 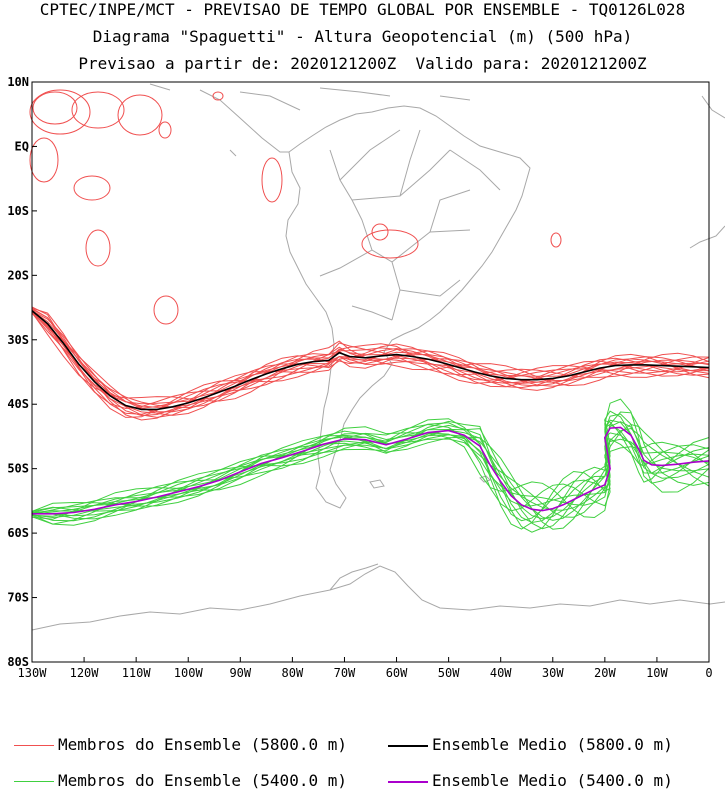 I want to click on y-tick-label: 80S, so click(x=18, y=662).